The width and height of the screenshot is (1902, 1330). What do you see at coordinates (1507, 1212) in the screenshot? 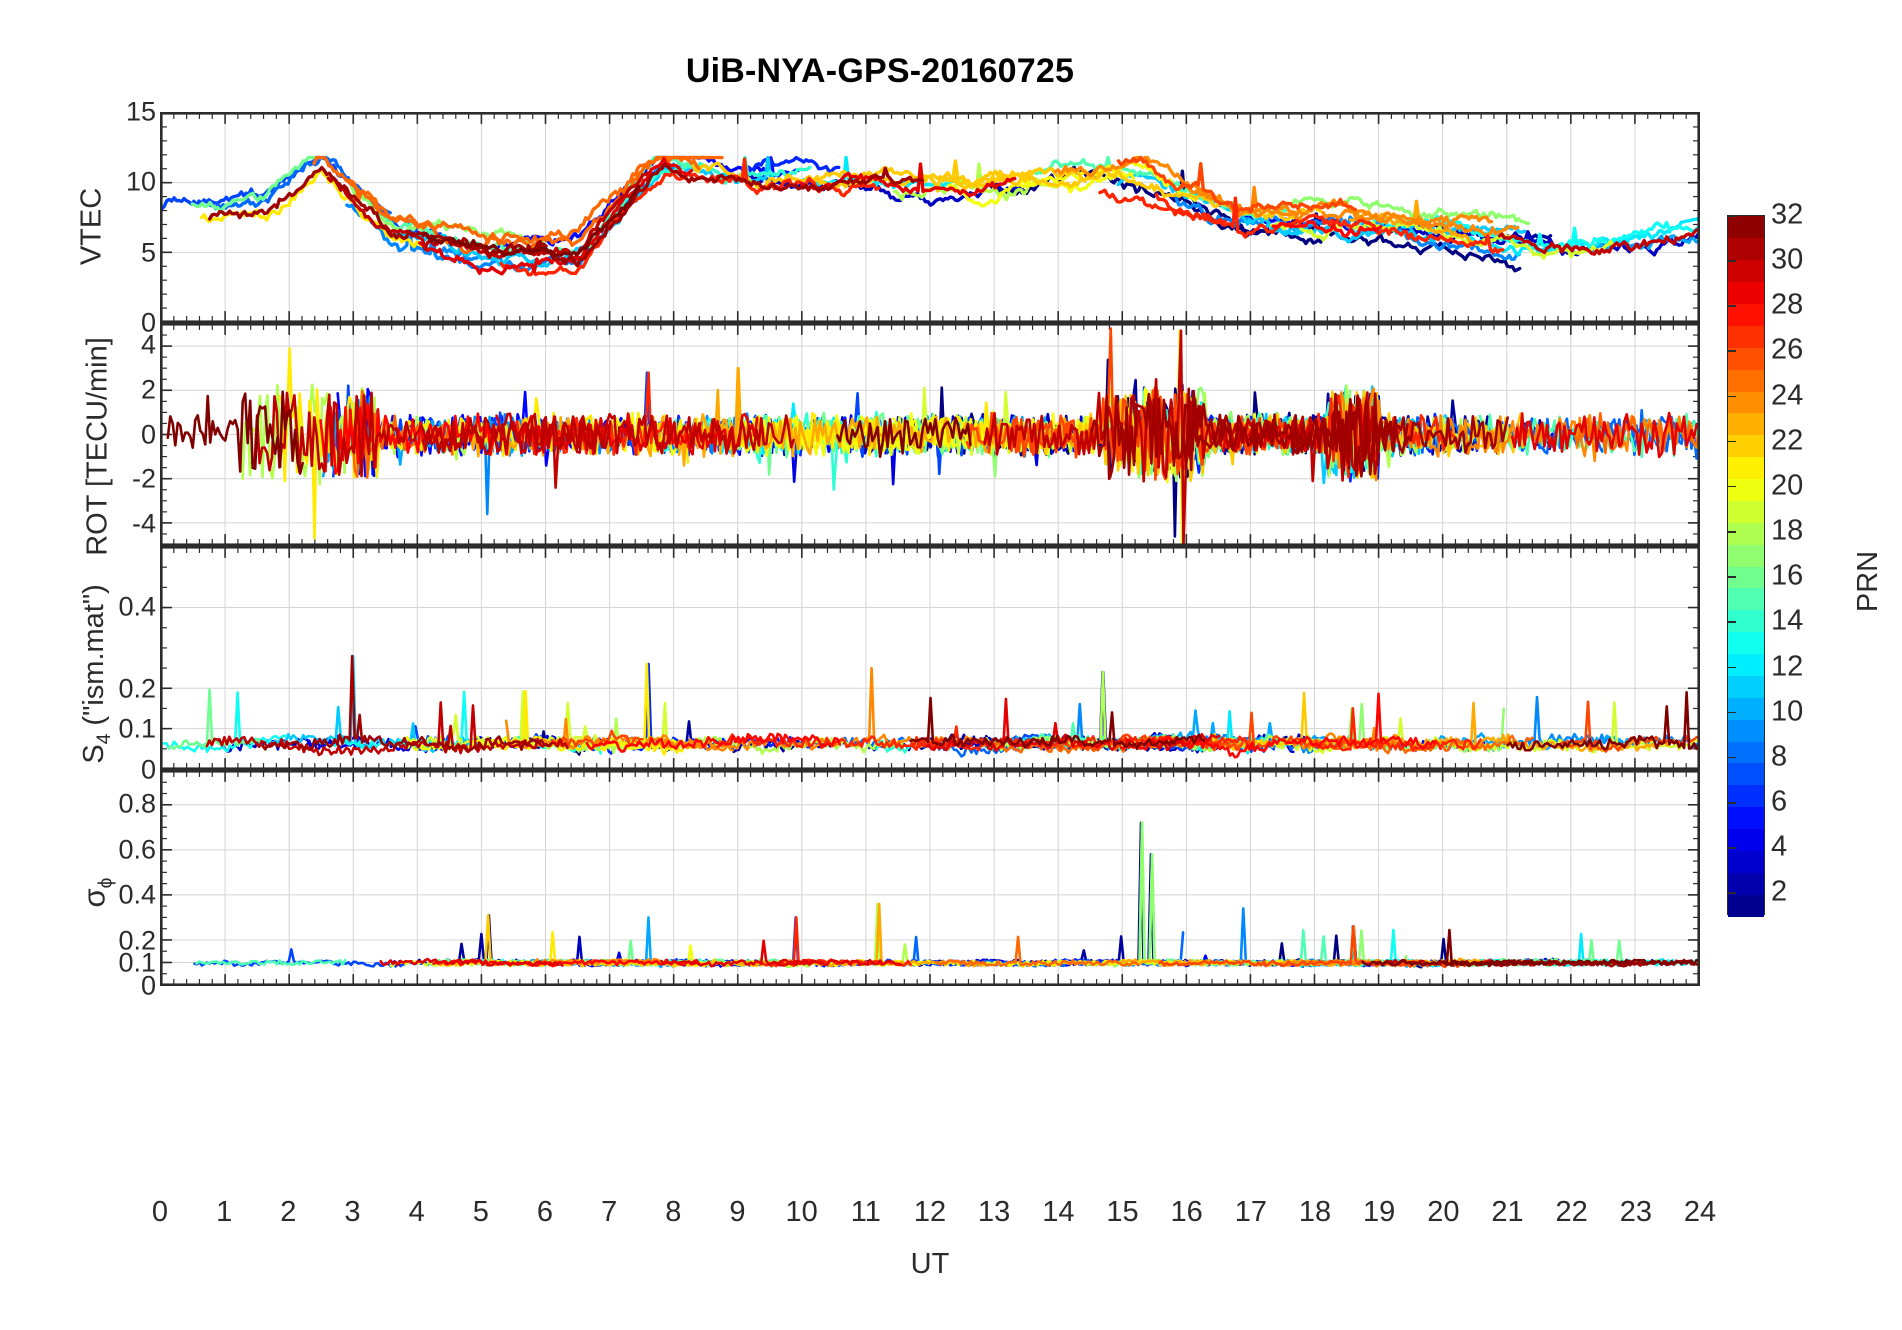
I see `x-tick-label: 21` at bounding box center [1507, 1212].